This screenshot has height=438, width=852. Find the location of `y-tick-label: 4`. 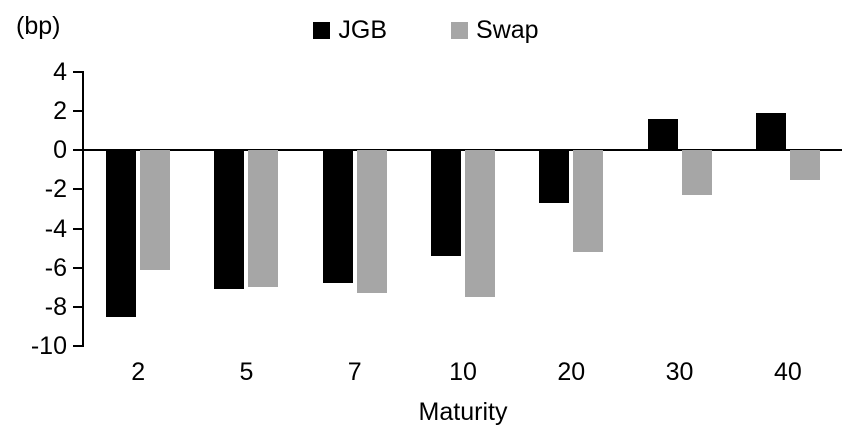

y-tick-label: 4 is located at coordinates (60, 72).